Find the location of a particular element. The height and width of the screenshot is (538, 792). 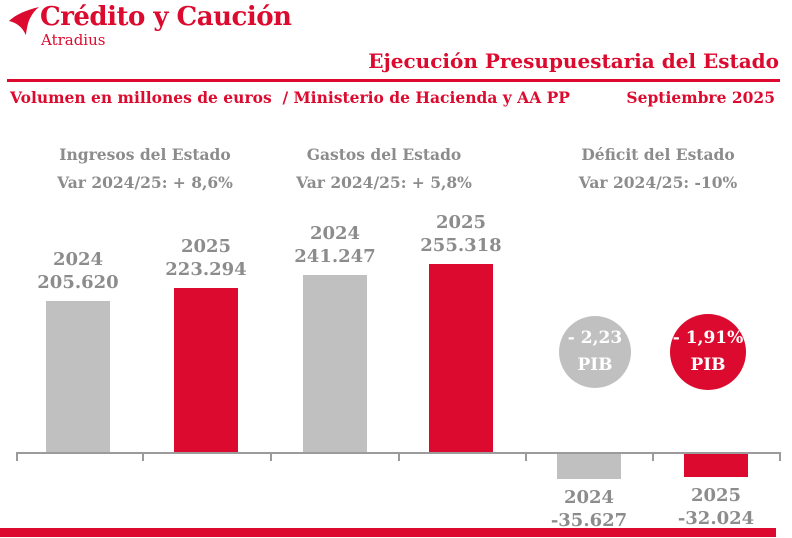

bar-value: 241.247 is located at coordinates (335, 256).